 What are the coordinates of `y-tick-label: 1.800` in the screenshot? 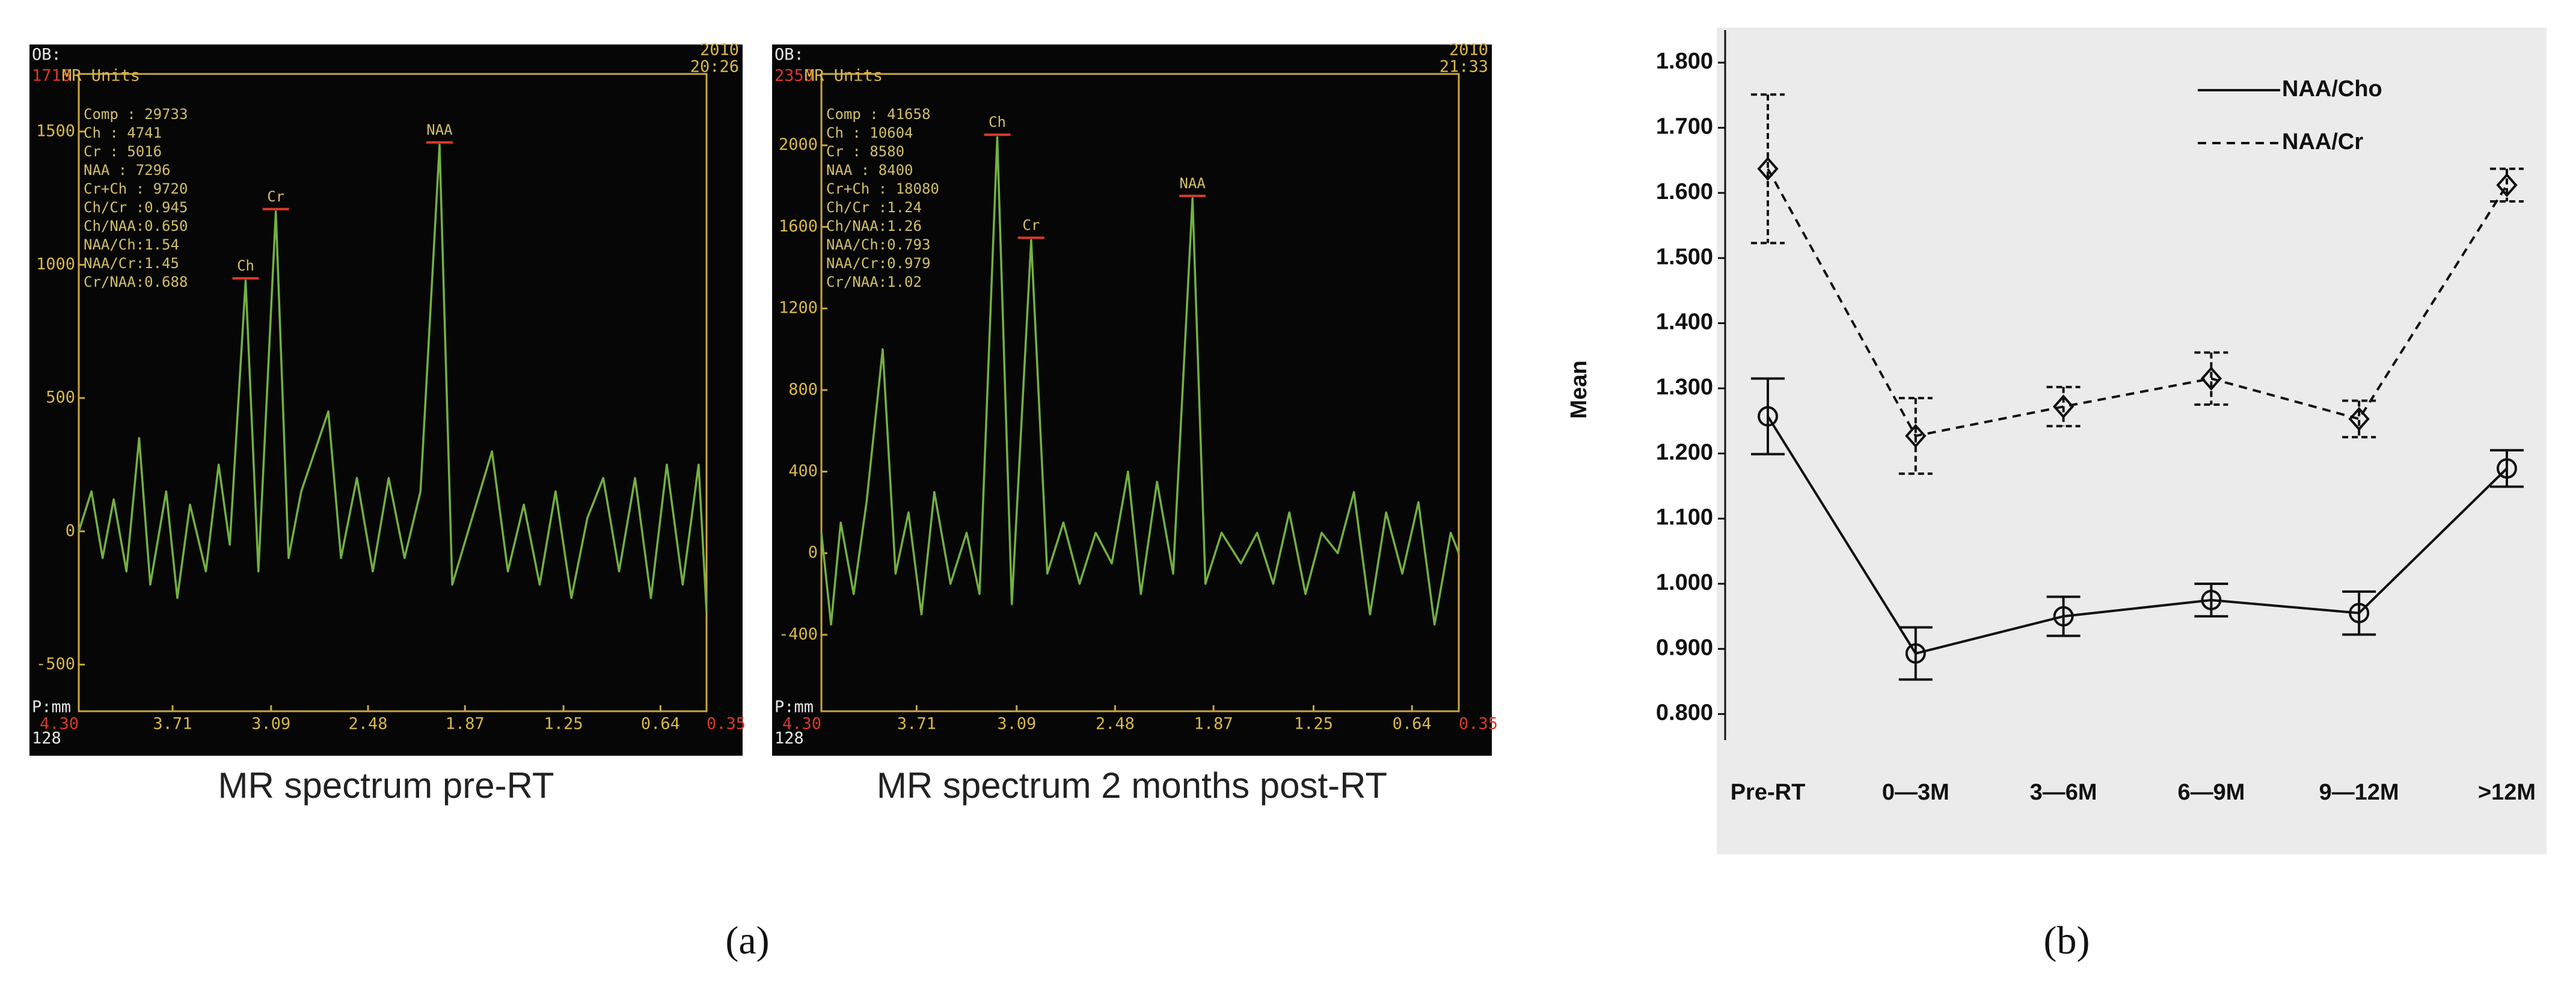 It's located at (1684, 61).